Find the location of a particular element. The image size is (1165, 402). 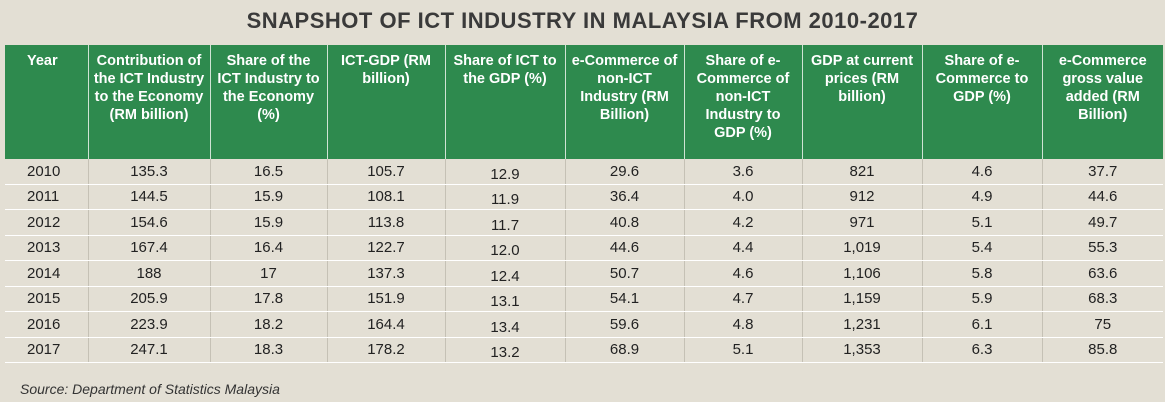

table-cell: 4.8 is located at coordinates (743, 324).